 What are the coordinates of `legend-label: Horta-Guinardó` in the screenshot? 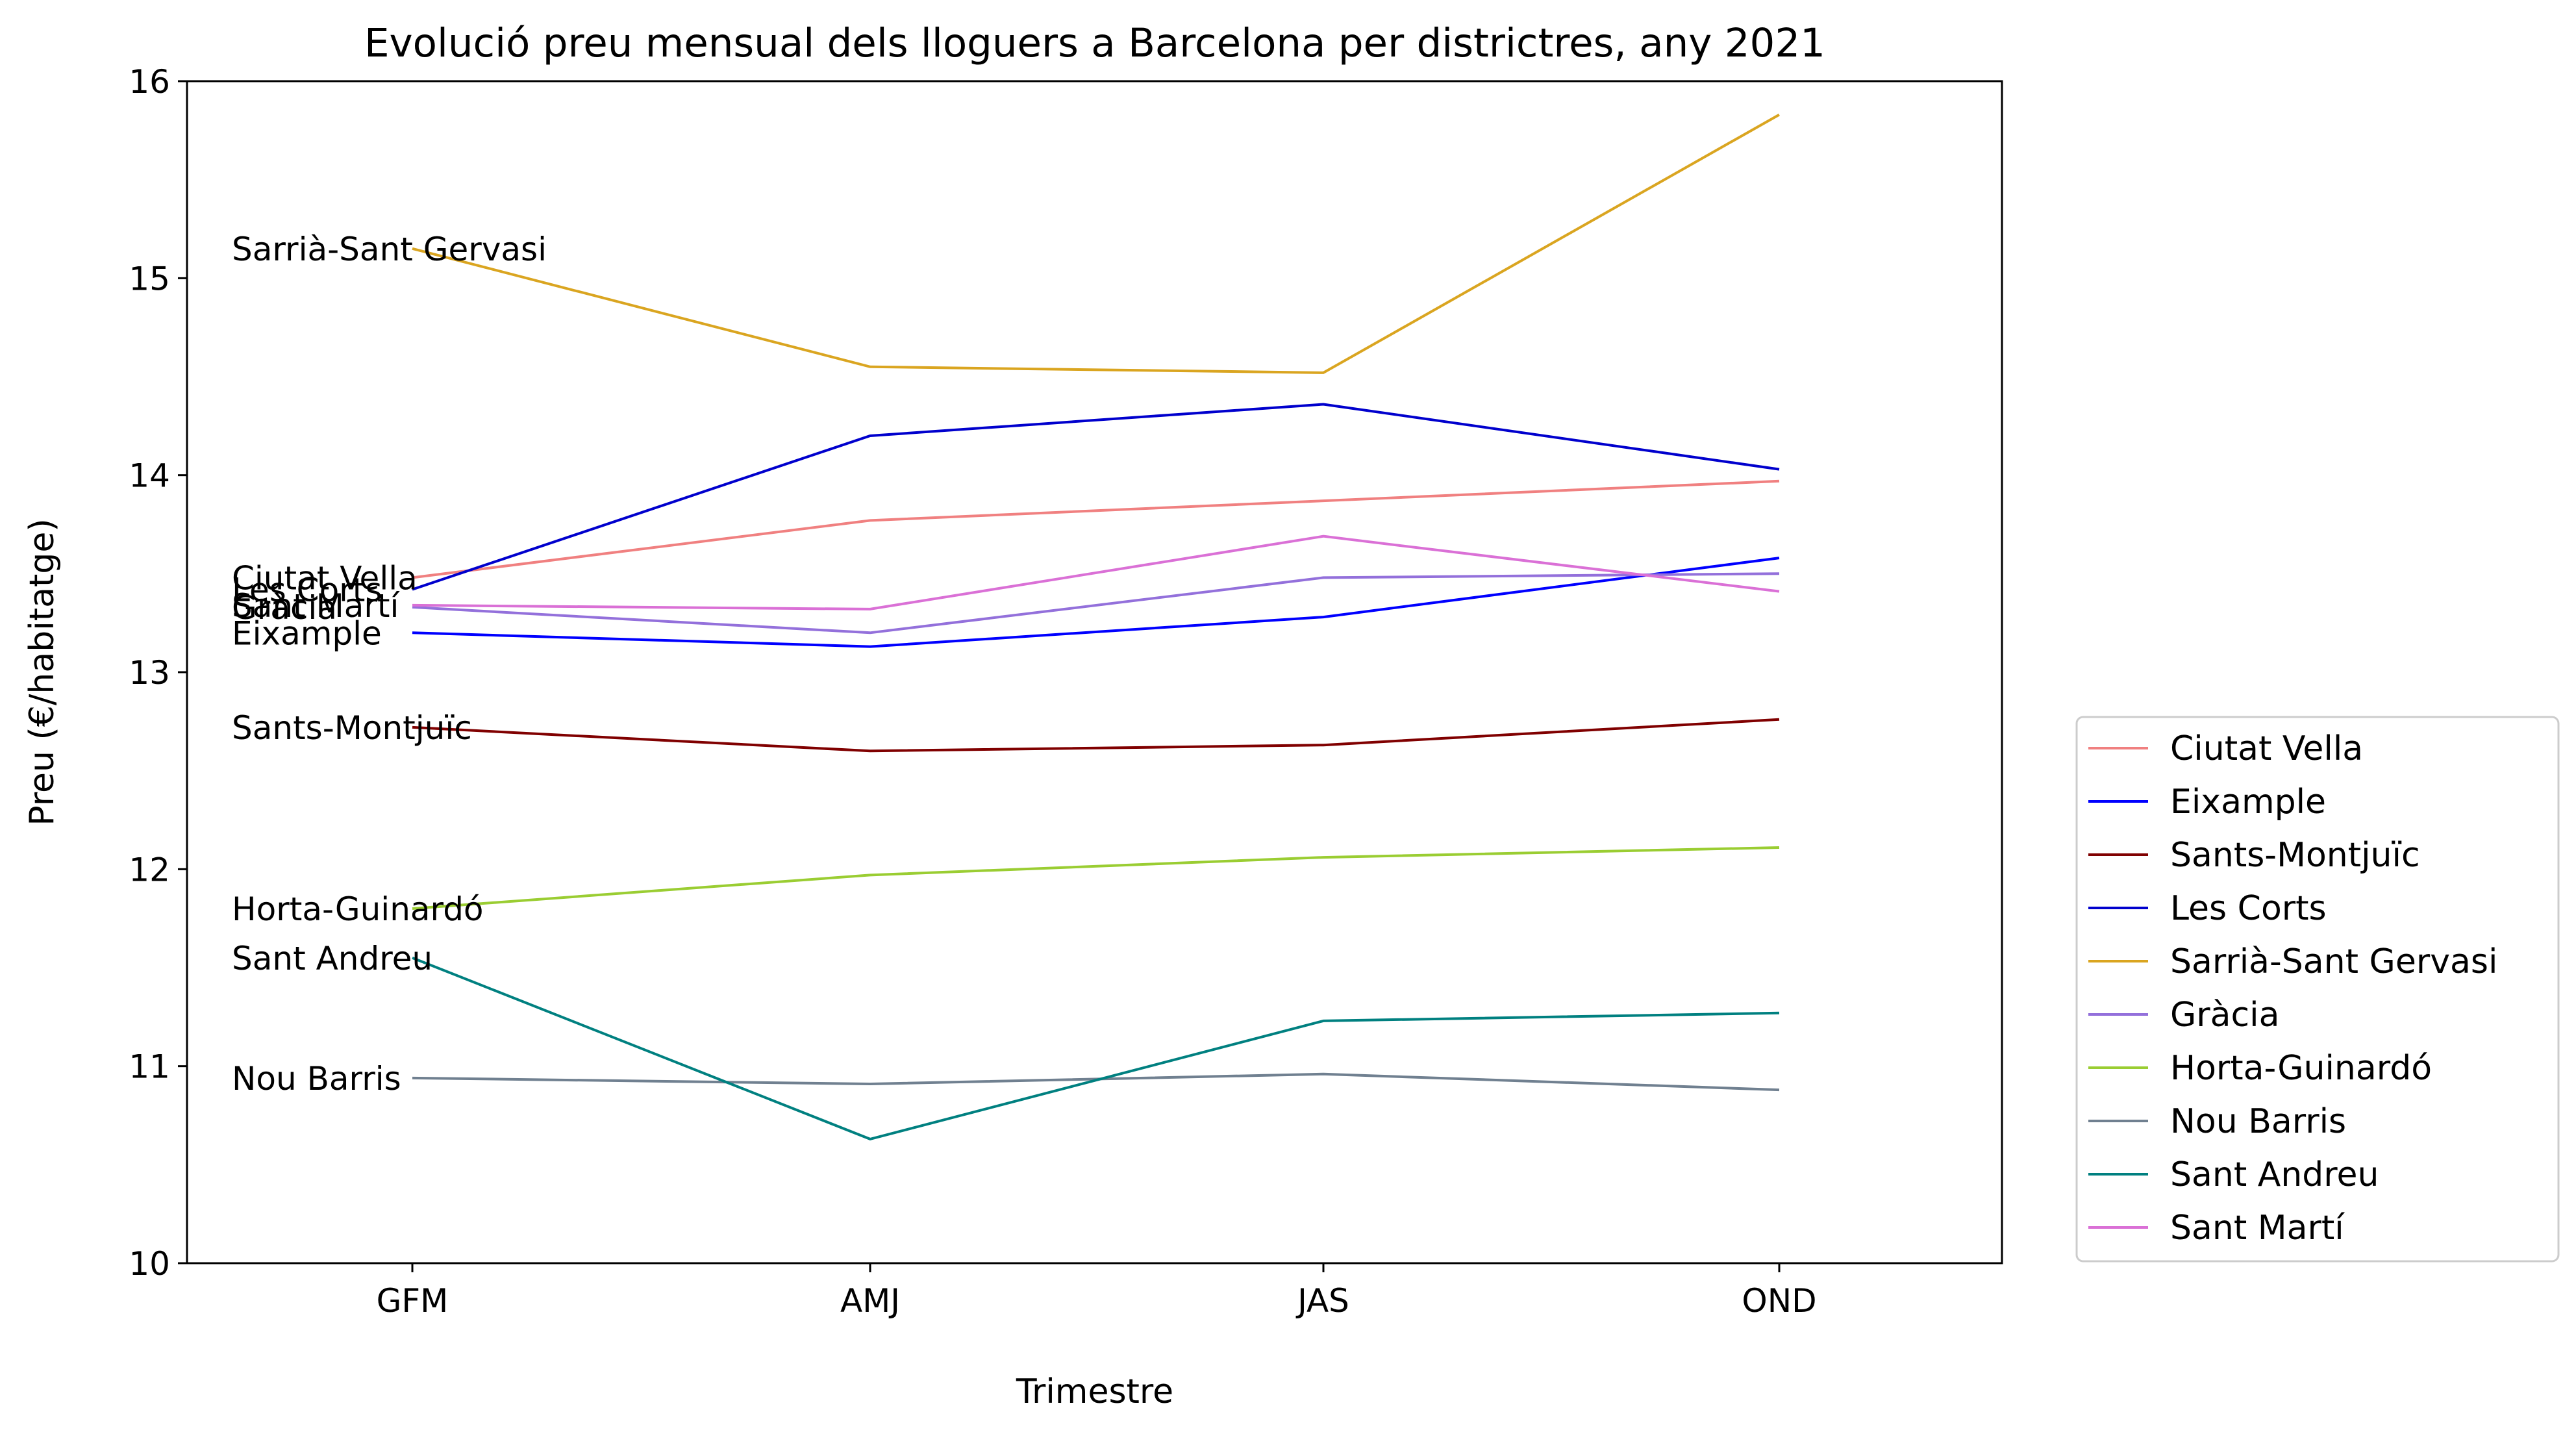 It's located at (2301, 1069).